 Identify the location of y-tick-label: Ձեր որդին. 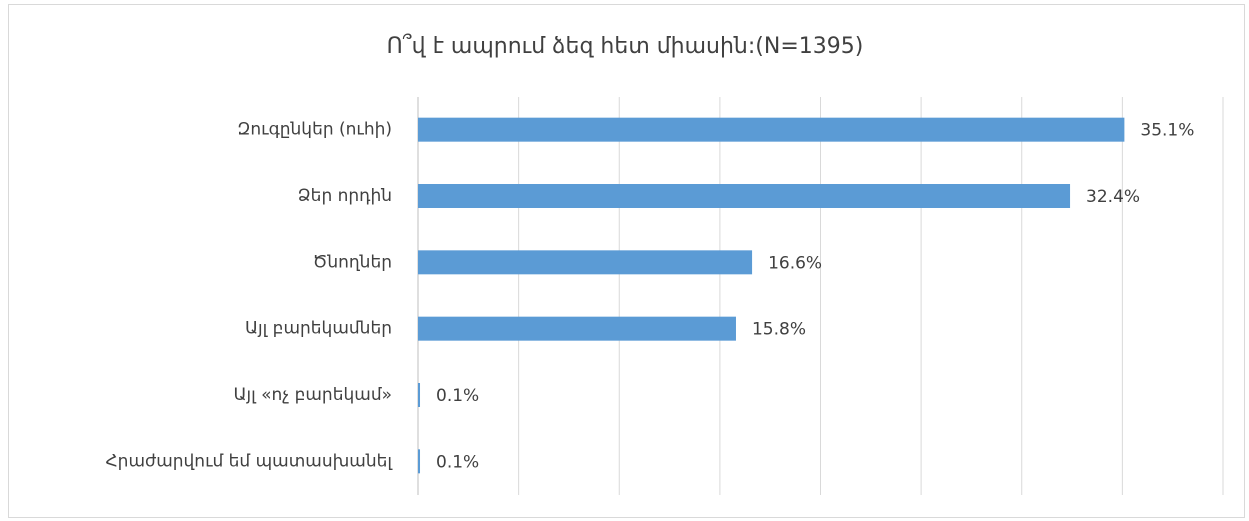
(345, 196).